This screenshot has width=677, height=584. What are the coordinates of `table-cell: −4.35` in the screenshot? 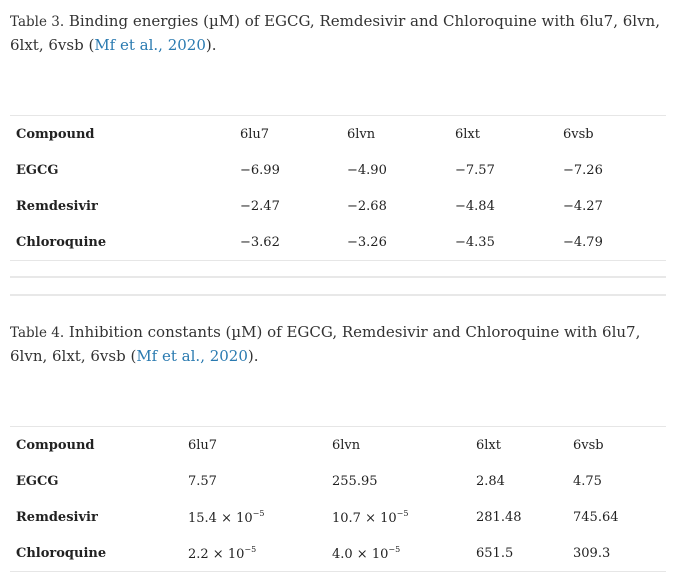 It's located at (475, 242).